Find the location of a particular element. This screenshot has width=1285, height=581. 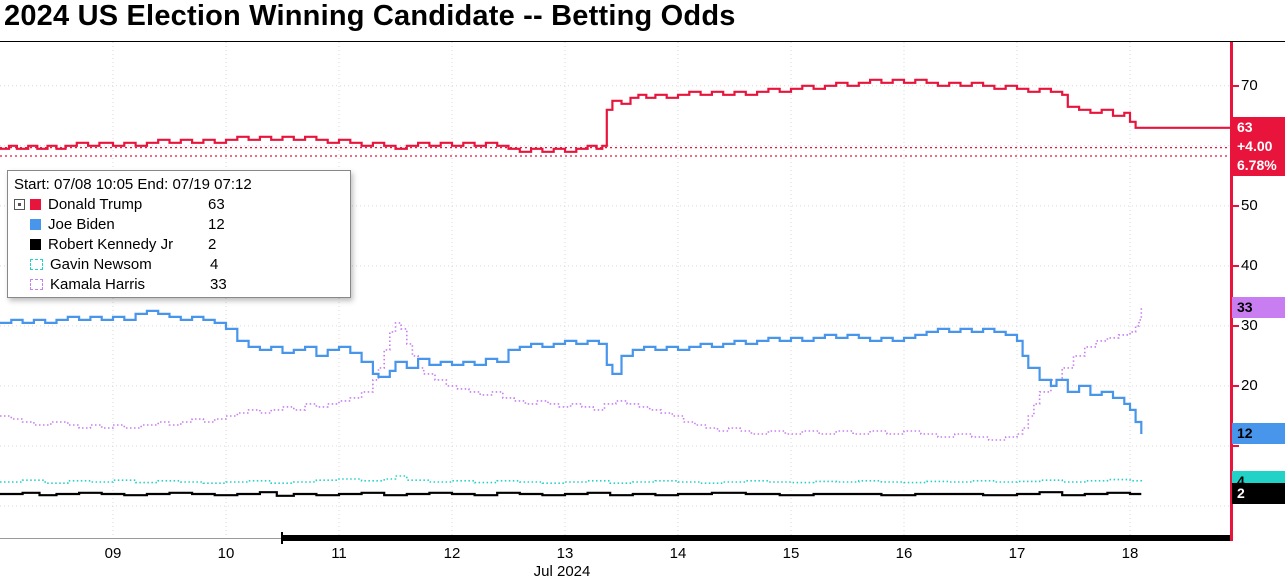

legend-row: Joe Biden 12 is located at coordinates (179, 224).